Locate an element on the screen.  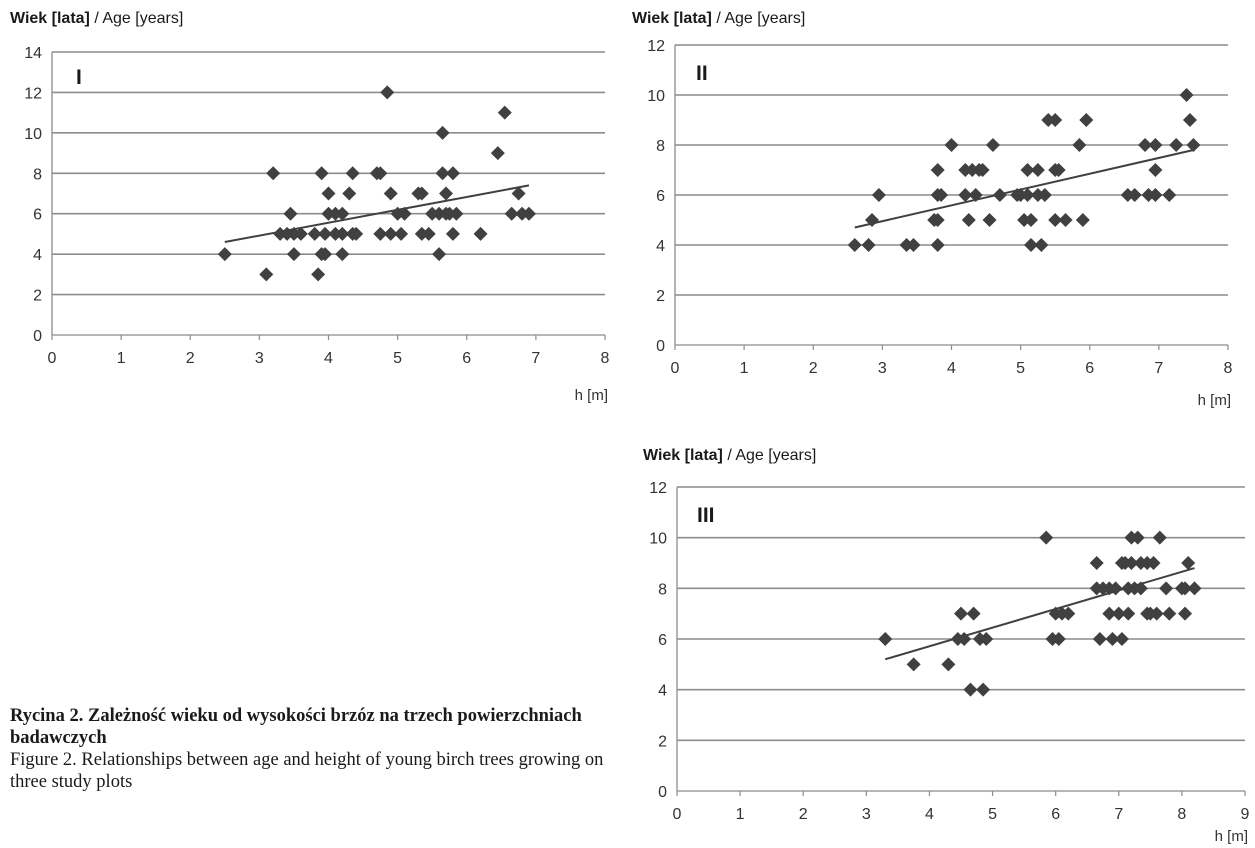
panel-label: I is located at coordinates (79, 77).